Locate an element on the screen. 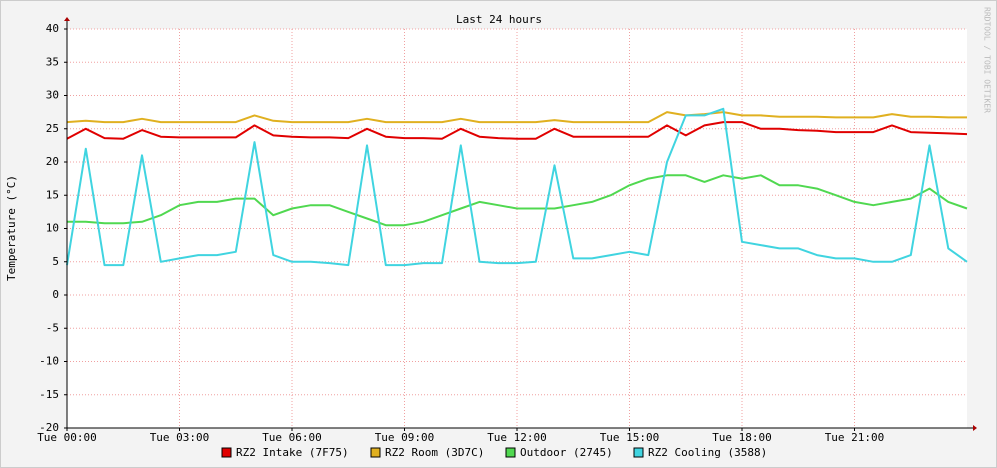  y-tick-label: 30 is located at coordinates (52, 95).